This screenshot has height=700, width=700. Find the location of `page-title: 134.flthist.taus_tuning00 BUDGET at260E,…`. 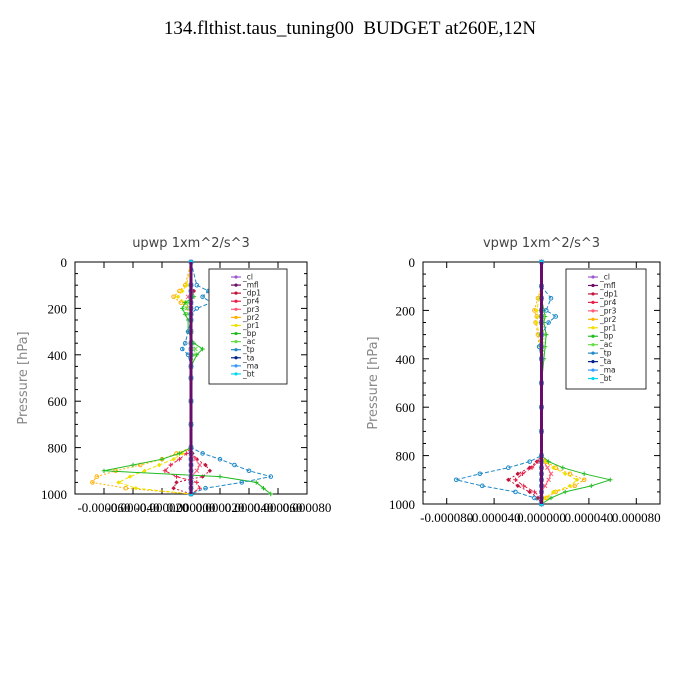

page-title: 134.flthist.taus_tuning00 BUDGET at260E,… is located at coordinates (350, 28).